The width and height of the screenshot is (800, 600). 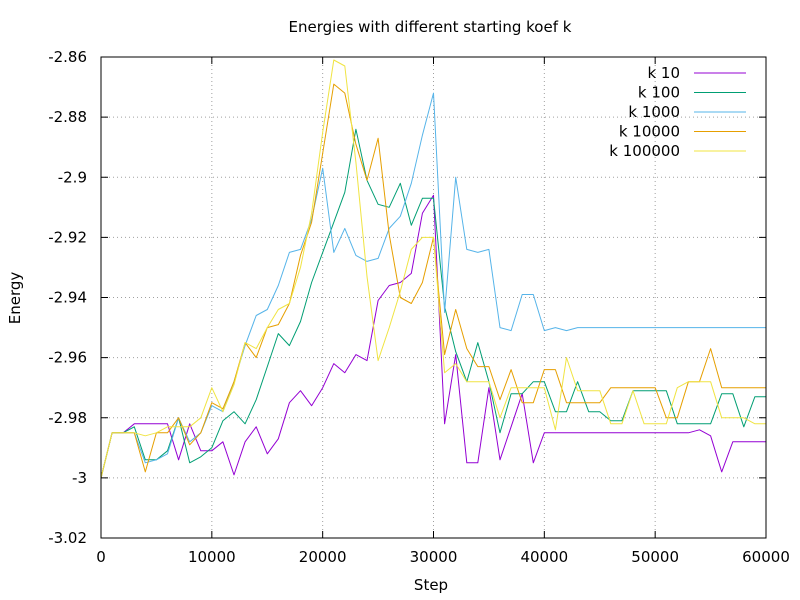 What do you see at coordinates (649, 132) in the screenshot?
I see `legend-label: k 10000` at bounding box center [649, 132].